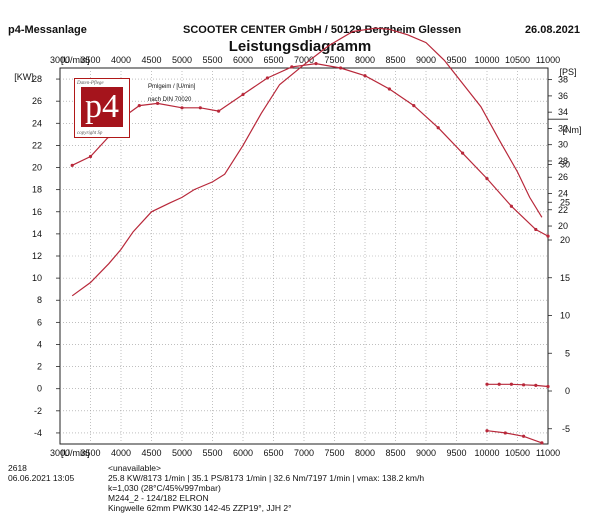 Image resolution: width=600 pixels, height=530 pixels. Describe the element at coordinates (41, 478) in the screenshot. I see `footer-datetime: 06.06.2021 13:05` at that location.